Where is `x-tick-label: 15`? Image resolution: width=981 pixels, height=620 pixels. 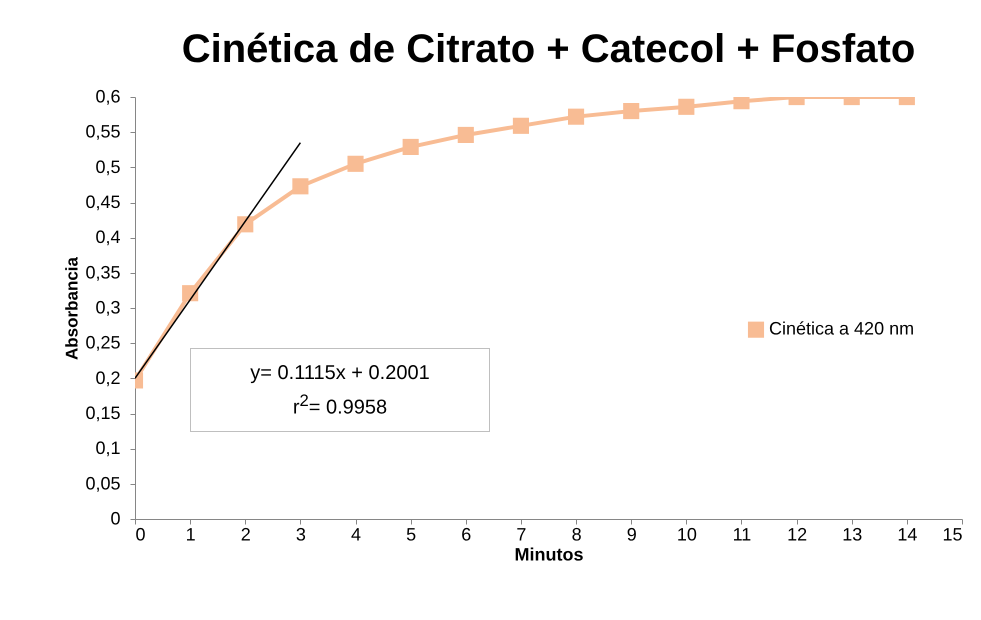
x-tick-label: 15 is located at coordinates (952, 534).